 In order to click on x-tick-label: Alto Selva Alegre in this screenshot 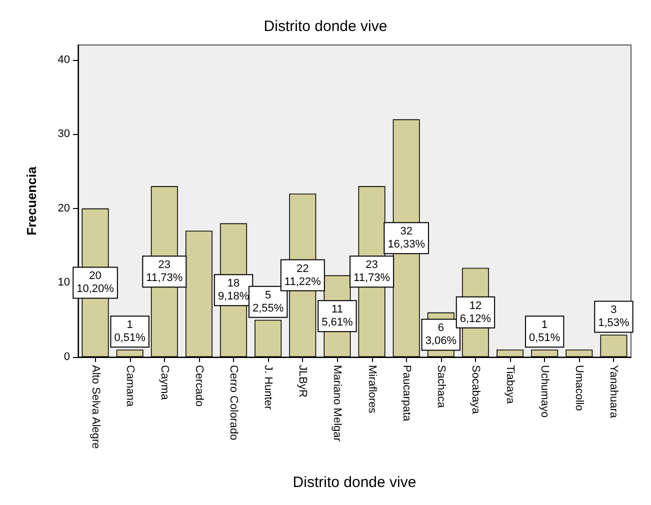, I will do `click(95, 407)`.